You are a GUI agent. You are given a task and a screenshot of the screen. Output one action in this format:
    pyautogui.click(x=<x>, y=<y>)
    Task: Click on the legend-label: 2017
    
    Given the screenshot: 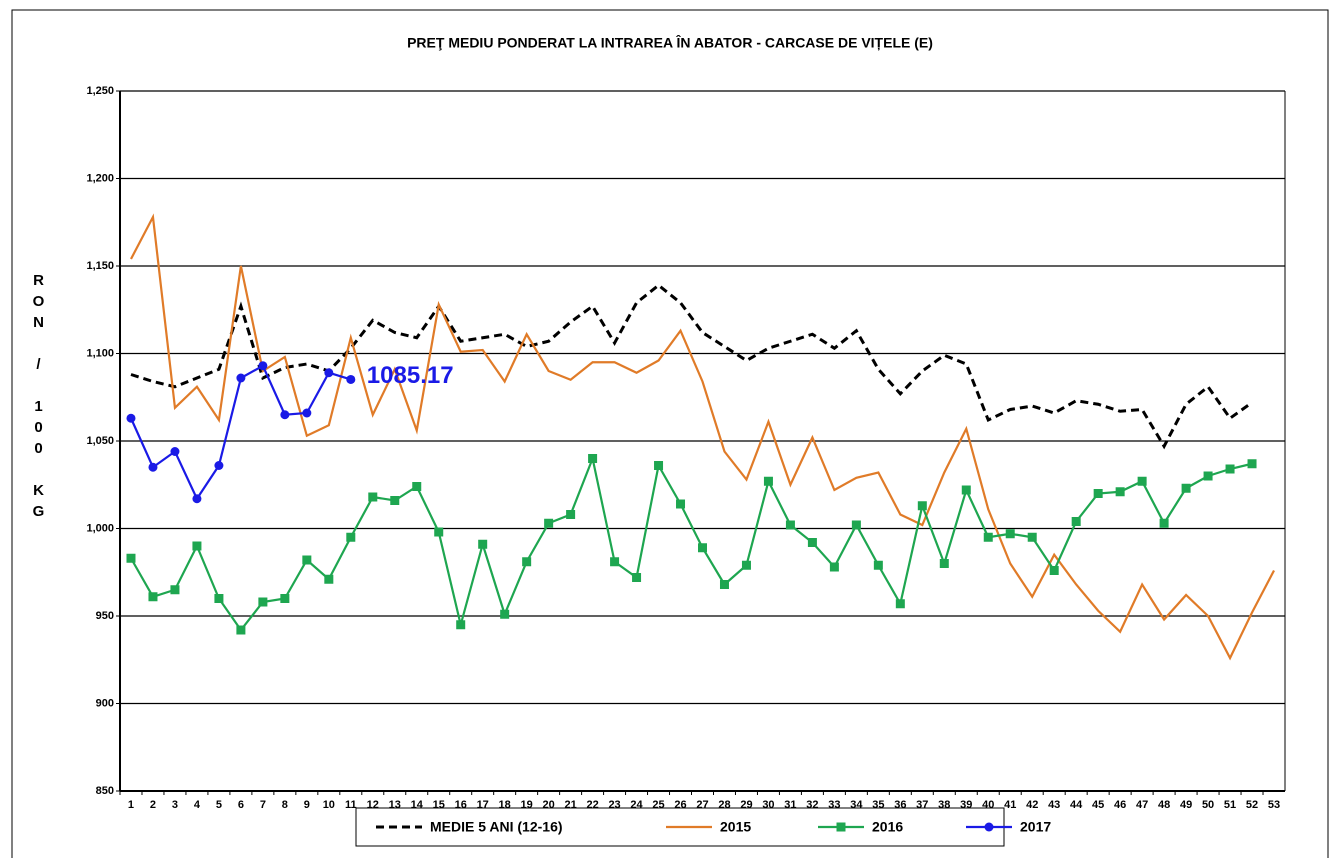 What is the action you would take?
    pyautogui.click(x=1035, y=827)
    